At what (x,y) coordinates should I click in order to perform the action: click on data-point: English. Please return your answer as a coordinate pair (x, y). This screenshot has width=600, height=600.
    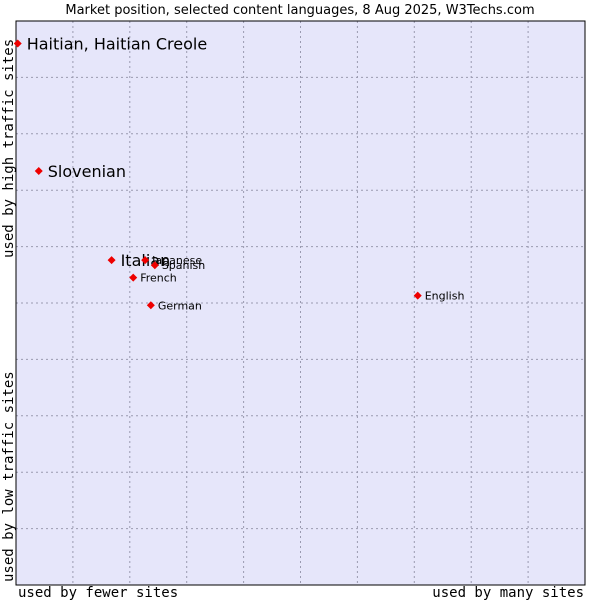
    Looking at the image, I should click on (439, 296).